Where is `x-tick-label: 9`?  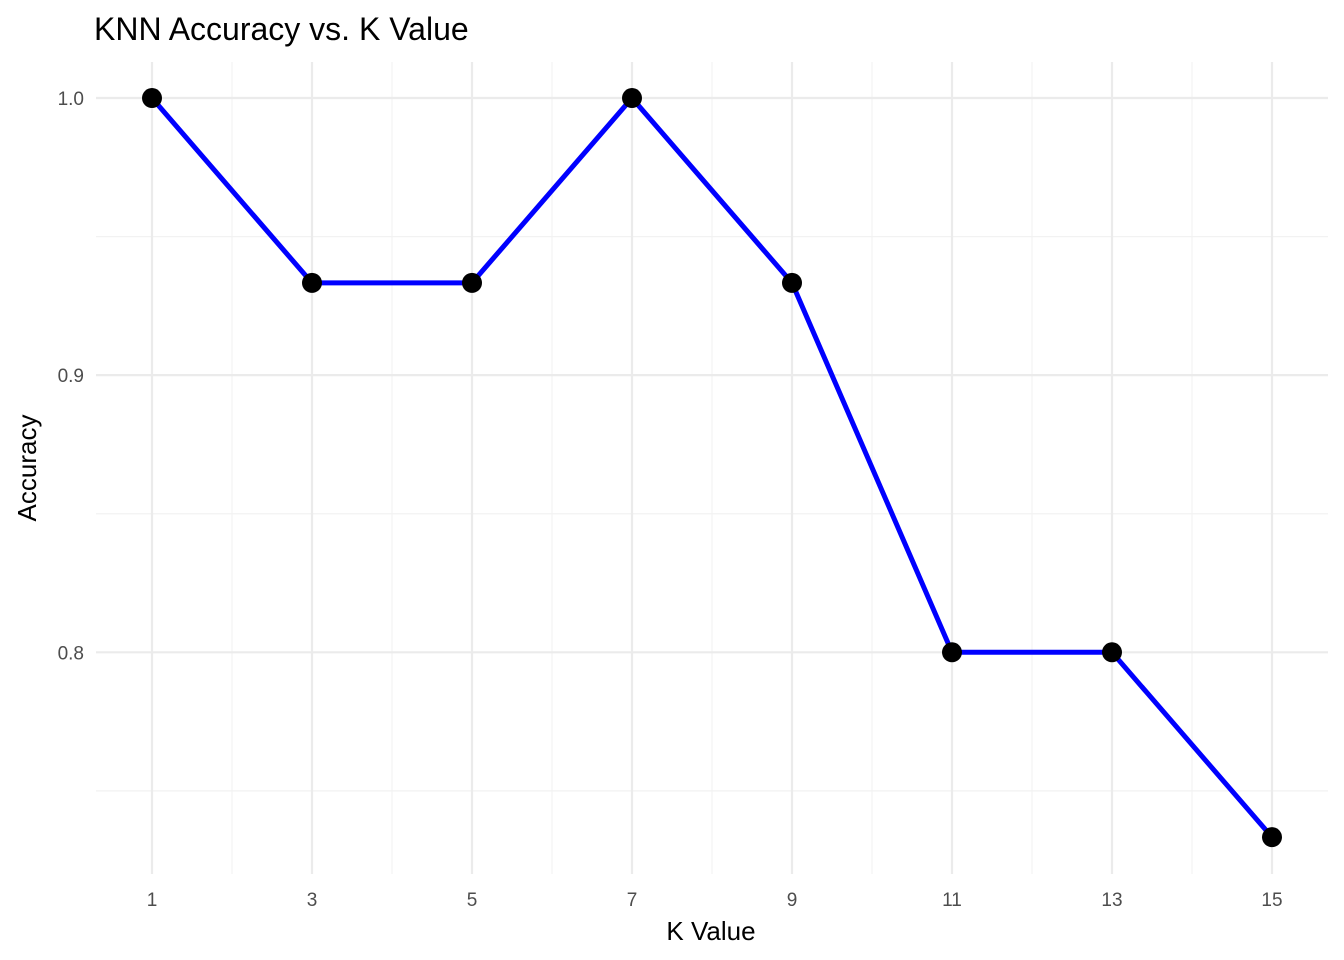
x-tick-label: 9 is located at coordinates (792, 900).